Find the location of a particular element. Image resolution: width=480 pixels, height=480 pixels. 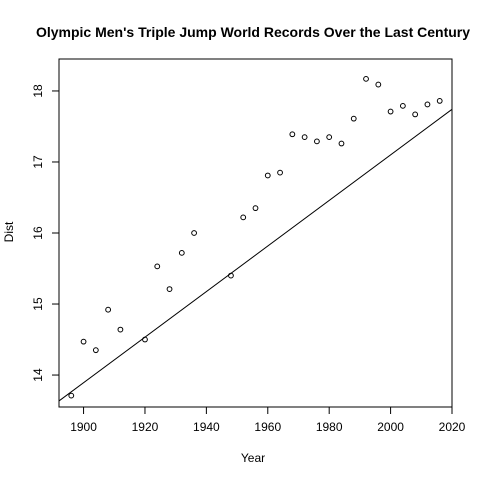

x-tick-label-2000: 2000 is located at coordinates (390, 427).